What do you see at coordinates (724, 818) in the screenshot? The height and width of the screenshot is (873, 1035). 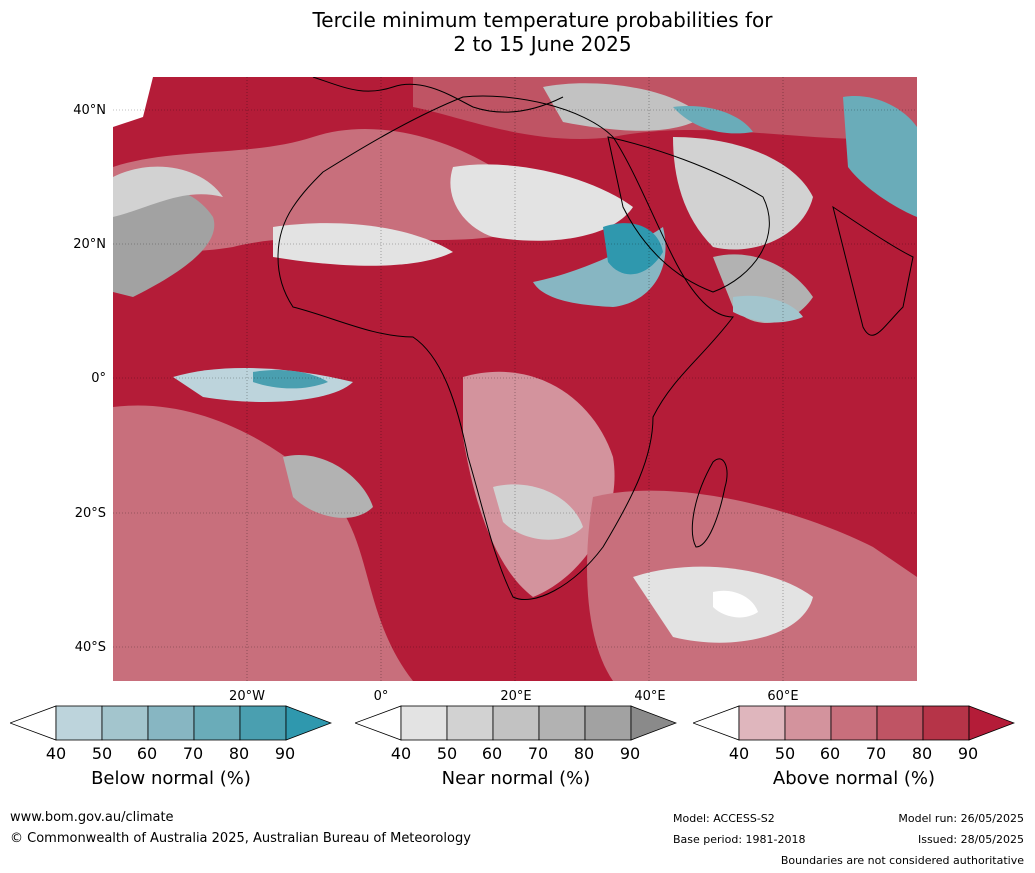 I see `model-text: Model: ACCESS-S2` at bounding box center [724, 818].